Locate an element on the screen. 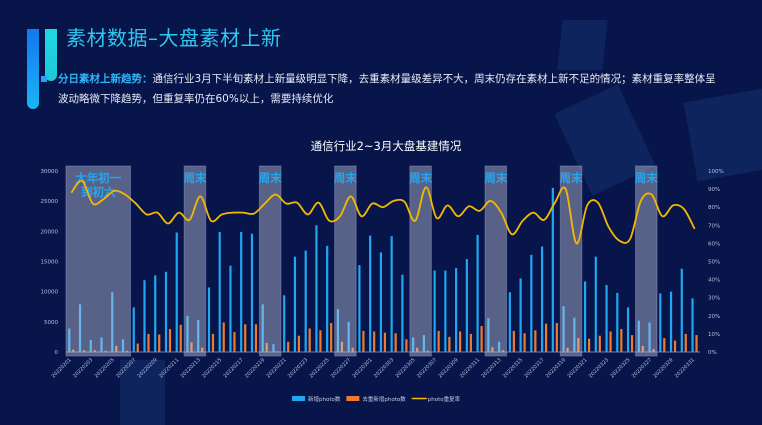  legend-swatch is located at coordinates (298, 398).